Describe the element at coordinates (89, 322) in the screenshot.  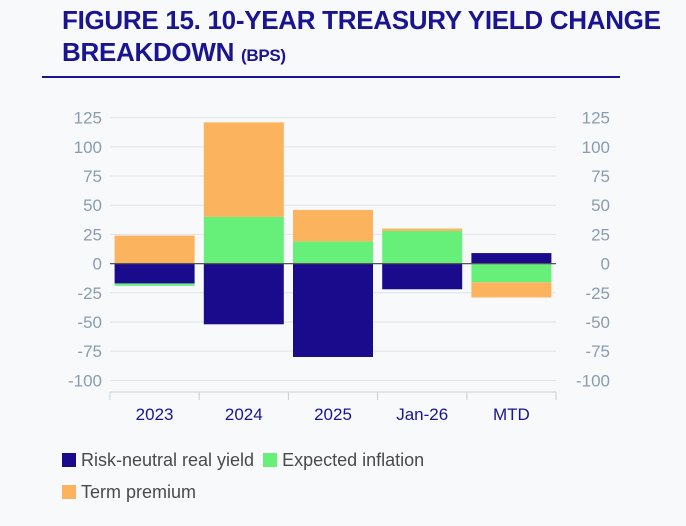
I see `y-tick-label-left: -50` at that location.